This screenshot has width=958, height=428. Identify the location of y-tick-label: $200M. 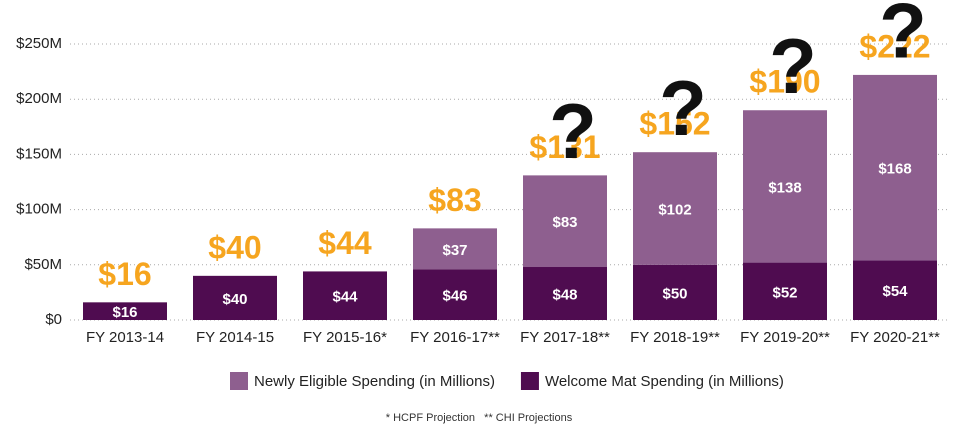
(39, 98).